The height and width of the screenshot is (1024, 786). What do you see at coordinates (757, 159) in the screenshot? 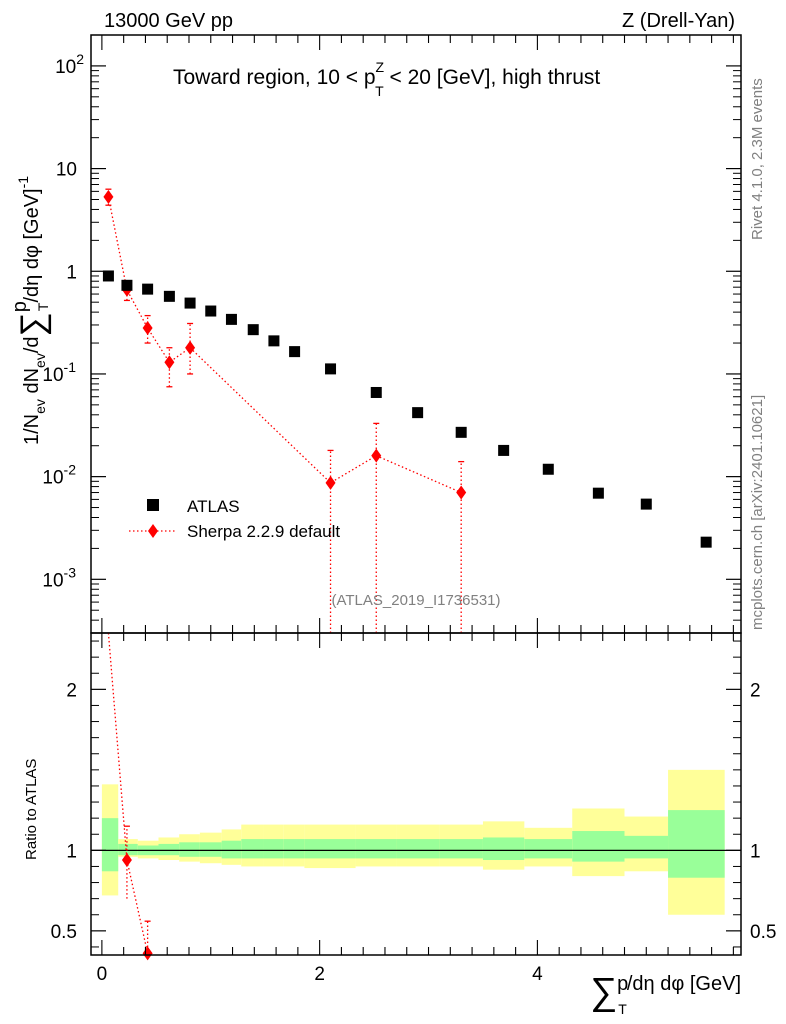
I see `rivet-version-label: Rivet 4.1.0, 2.3M events` at bounding box center [757, 159].